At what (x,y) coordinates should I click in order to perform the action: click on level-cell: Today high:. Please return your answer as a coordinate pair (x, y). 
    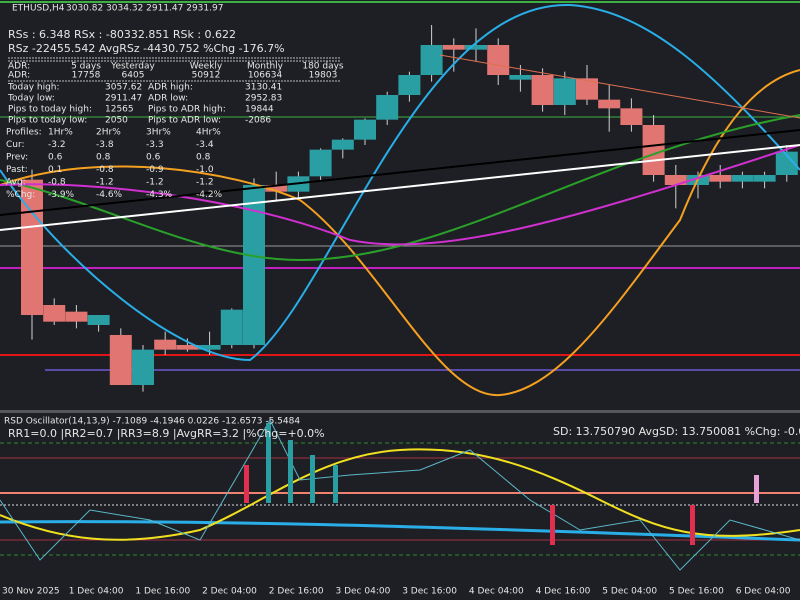
    Looking at the image, I should click on (33, 88).